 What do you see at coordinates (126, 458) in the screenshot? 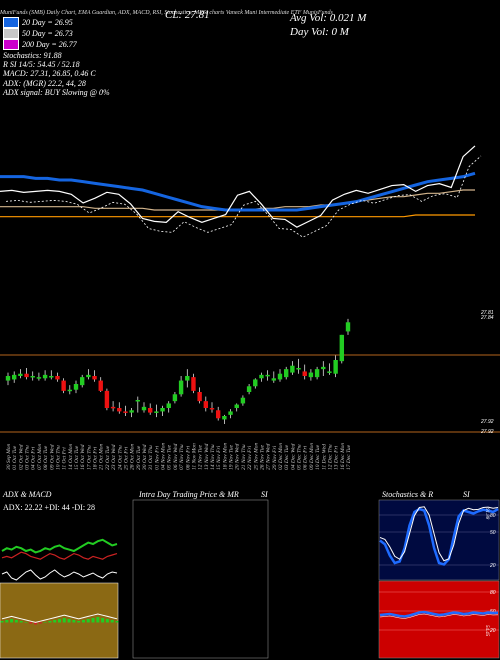
I see `date-tick-label: 25 Oct Fri` at bounding box center [126, 458].